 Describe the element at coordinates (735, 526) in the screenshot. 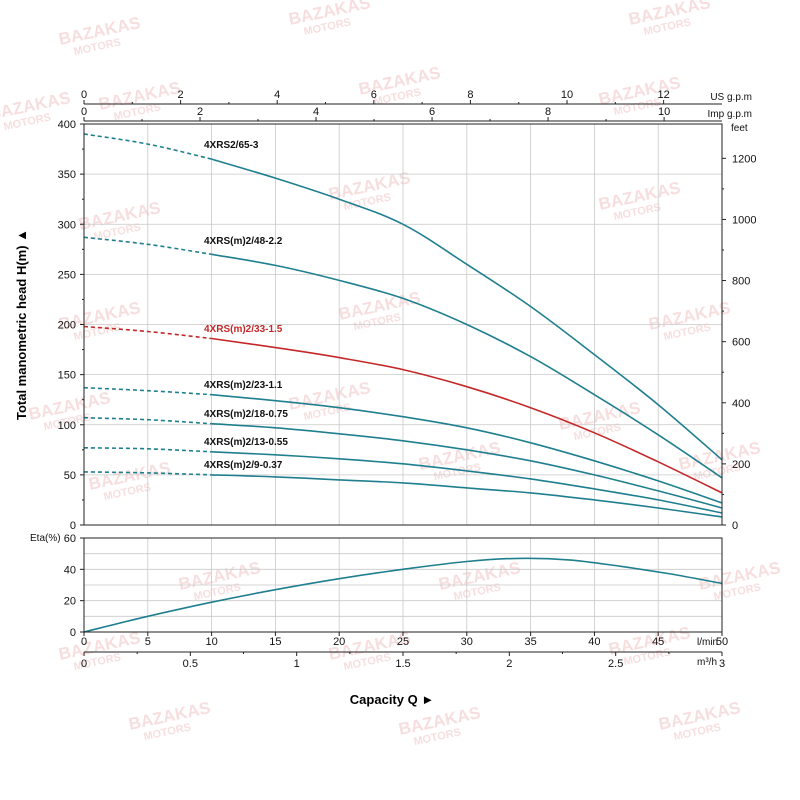

I see `feet-tick-label: 0` at that location.